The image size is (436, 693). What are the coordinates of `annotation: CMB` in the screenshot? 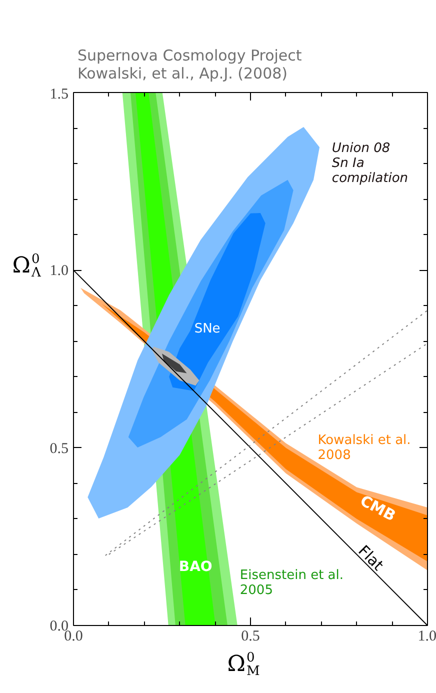 It's located at (378, 508).